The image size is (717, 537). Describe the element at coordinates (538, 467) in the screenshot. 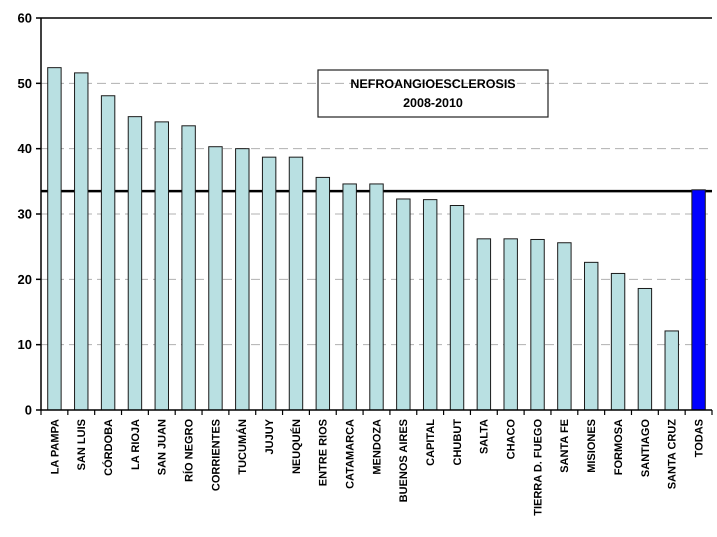

I see `x-tick-label: TIERRA D. FUEGO` at that location.